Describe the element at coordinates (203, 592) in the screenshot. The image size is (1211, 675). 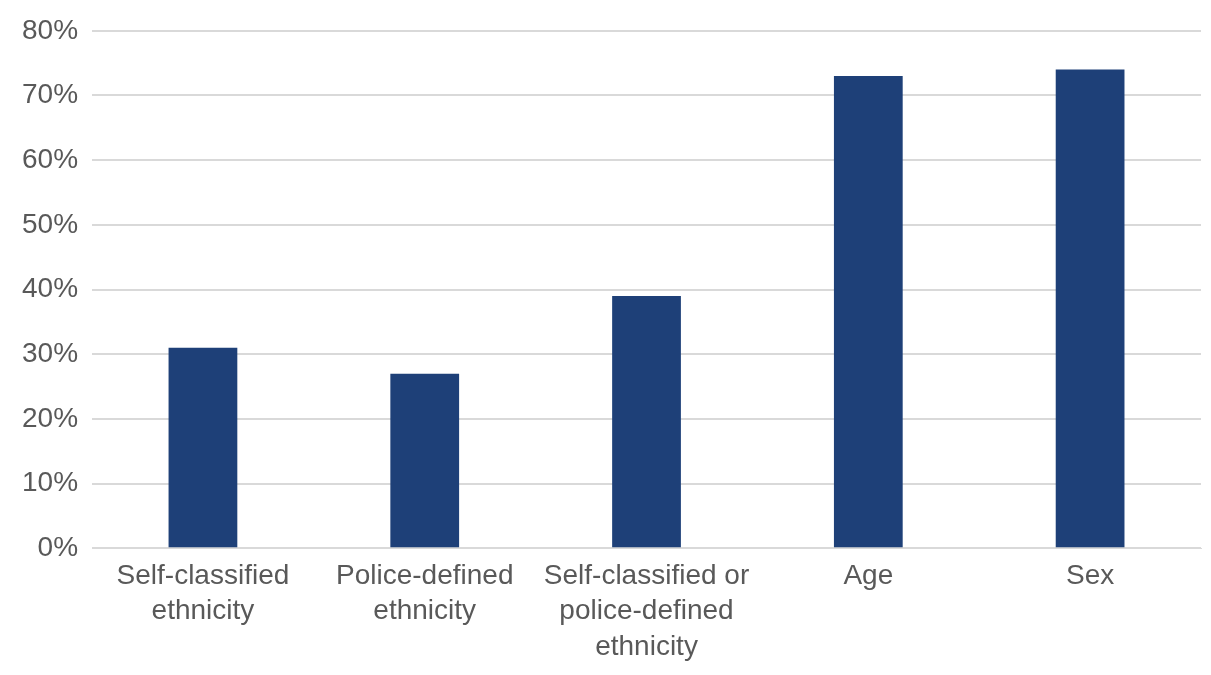
I see `x-tick-label: Self-classified ethnicity` at that location.